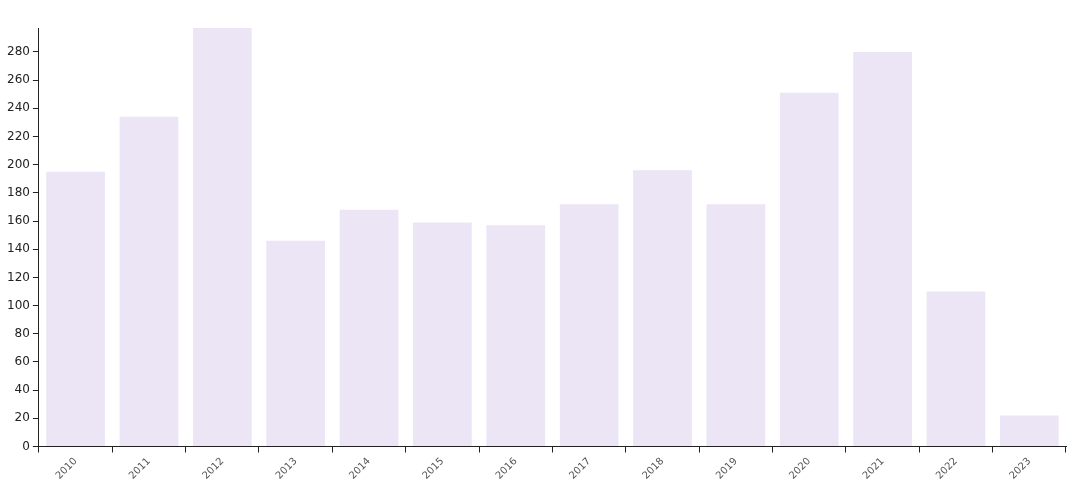 The height and width of the screenshot is (485, 1080). What do you see at coordinates (18, 192) in the screenshot?
I see `y-tick-label: 180` at bounding box center [18, 192].